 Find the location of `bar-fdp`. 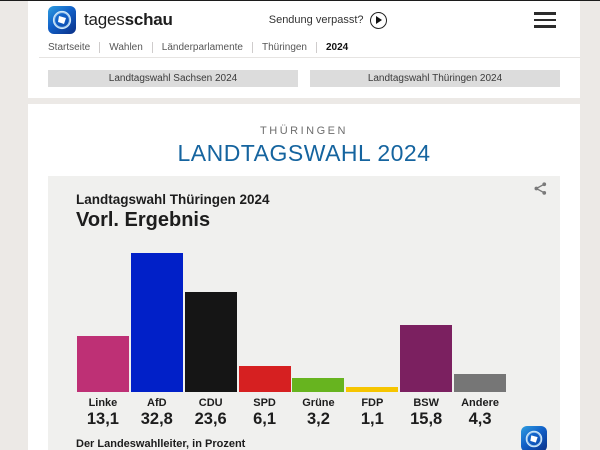

bar-fdp is located at coordinates (372, 389).